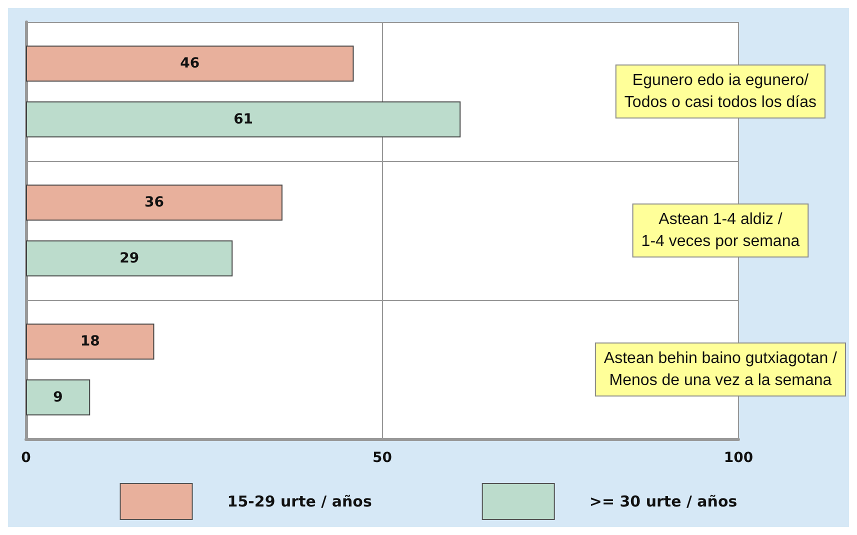 The height and width of the screenshot is (535, 857). What do you see at coordinates (720, 91) in the screenshot?
I see `y-tick-label: Egunero edo ia egunero/ Todos o casi todos los días` at bounding box center [720, 91].